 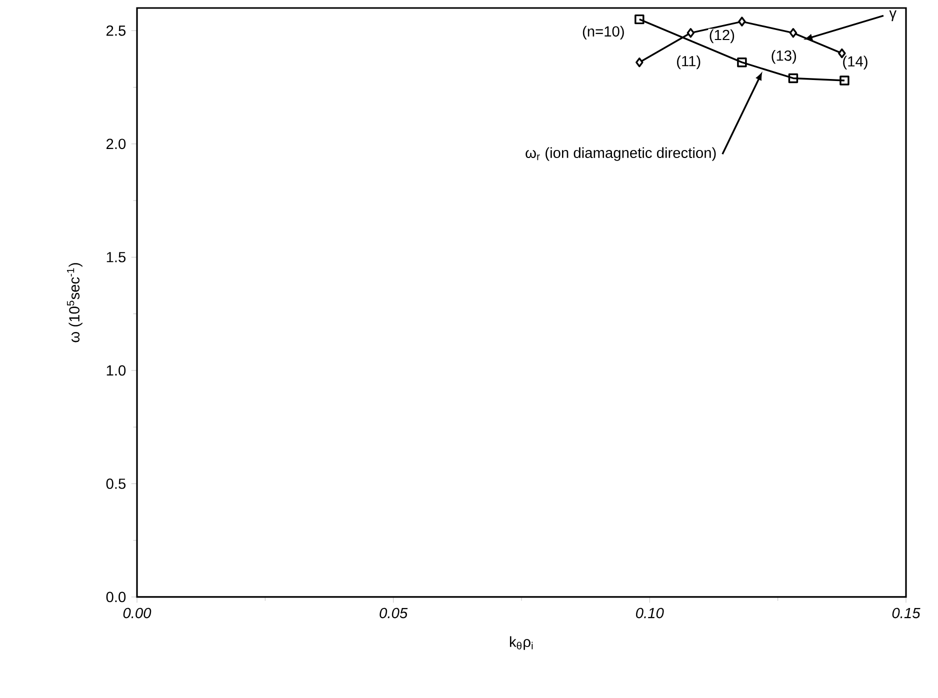 I want to click on y-tick-label: 0.5, so click(x=116, y=483).